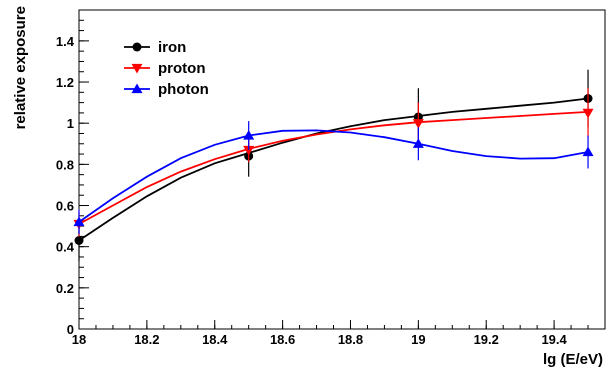 The width and height of the screenshot is (614, 371). I want to click on y-tick-label: 0.8, so click(65, 164).